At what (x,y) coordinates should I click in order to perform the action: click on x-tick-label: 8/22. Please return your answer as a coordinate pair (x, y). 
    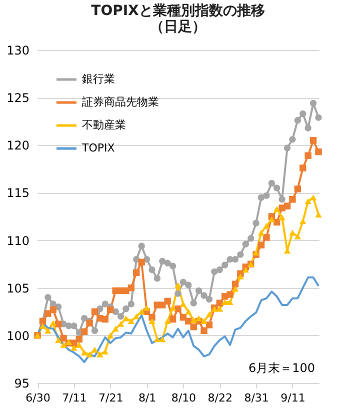
    Looking at the image, I should click on (220, 398).